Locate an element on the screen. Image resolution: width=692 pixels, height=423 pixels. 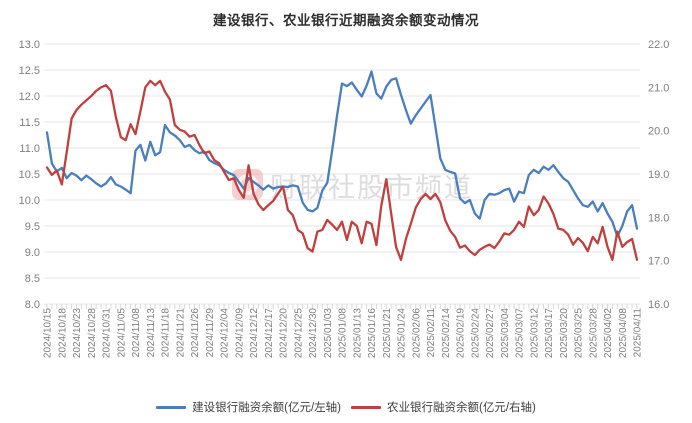
svg-text: 2025/03/28 is located at coordinates (593, 333).